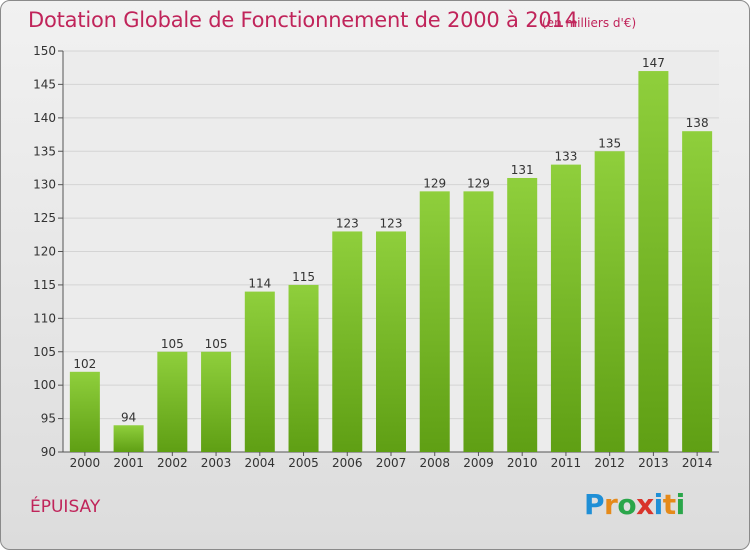 This screenshot has width=750, height=550. I want to click on proxiti-logo: Proxiti, so click(634, 504).